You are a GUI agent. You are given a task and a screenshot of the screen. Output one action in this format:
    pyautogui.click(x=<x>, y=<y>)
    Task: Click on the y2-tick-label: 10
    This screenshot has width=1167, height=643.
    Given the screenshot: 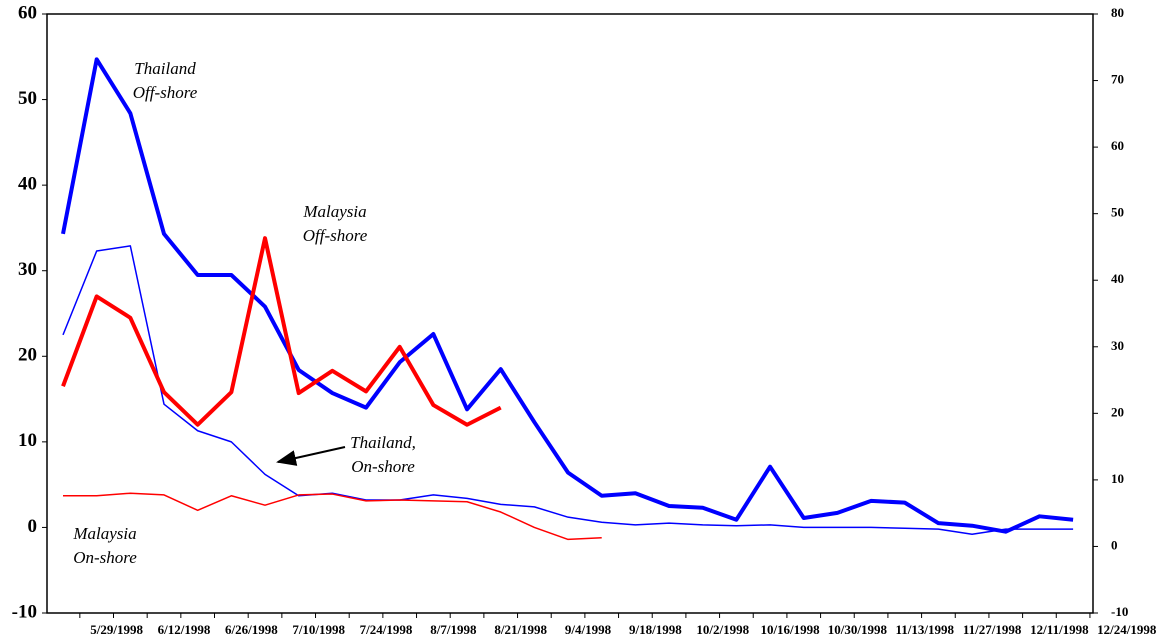 What is the action you would take?
    pyautogui.click(x=1117, y=478)
    